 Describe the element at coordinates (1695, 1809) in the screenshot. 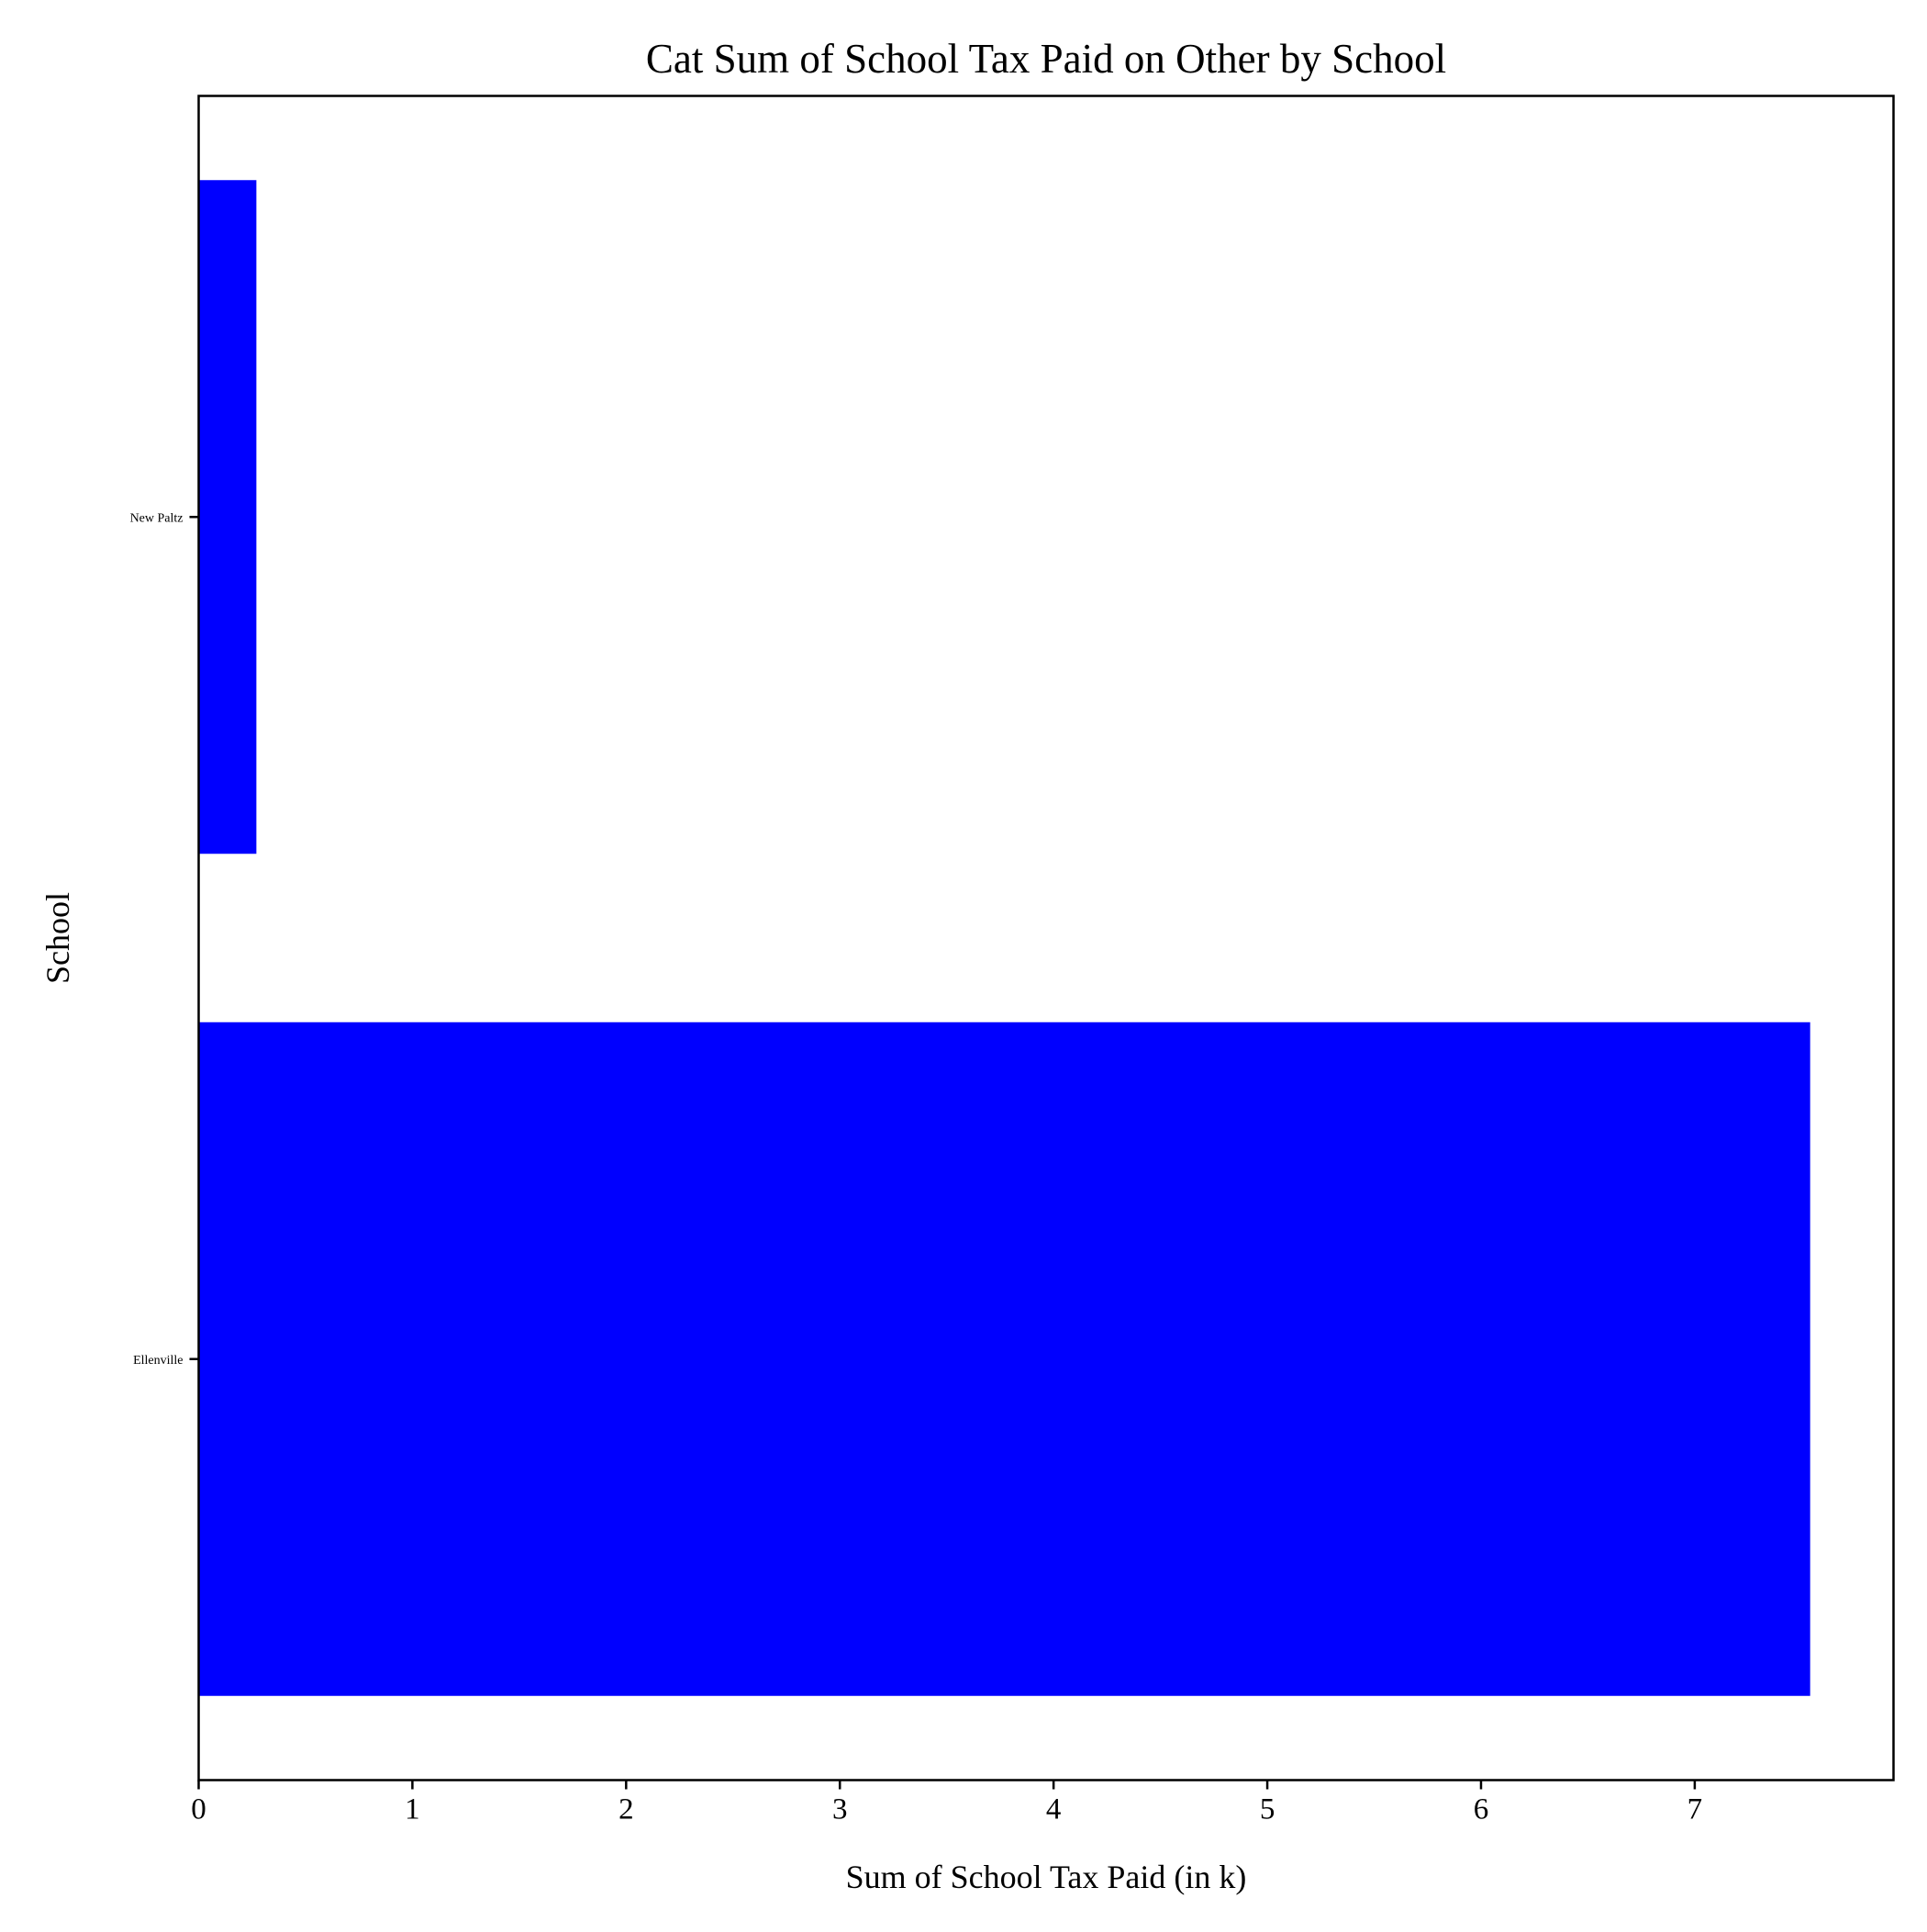

I see `x-tick-label-7: 7` at that location.